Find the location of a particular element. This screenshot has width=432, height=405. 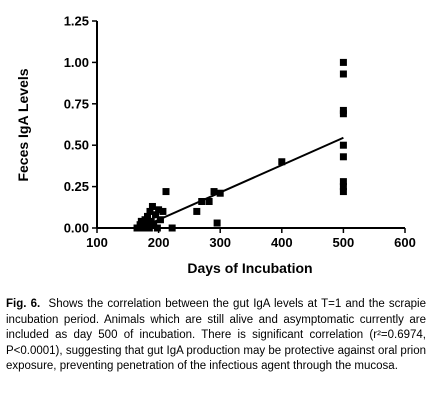

x-tick-label: 300 is located at coordinates (220, 242).